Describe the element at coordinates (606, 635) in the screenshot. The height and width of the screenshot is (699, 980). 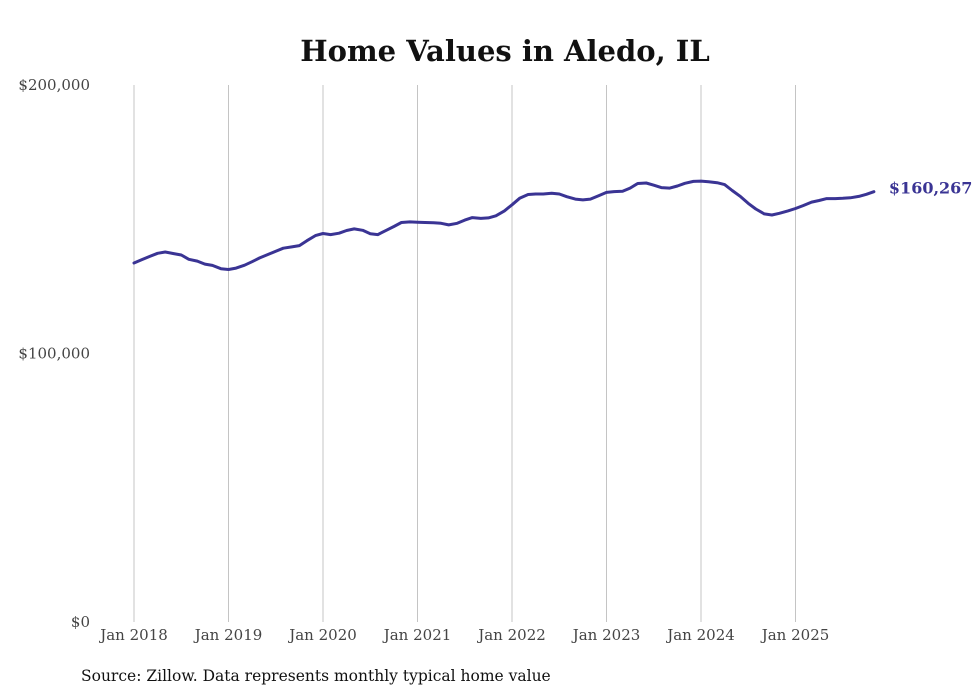
I see `x-tick-label-2023: Jan 2023` at that location.